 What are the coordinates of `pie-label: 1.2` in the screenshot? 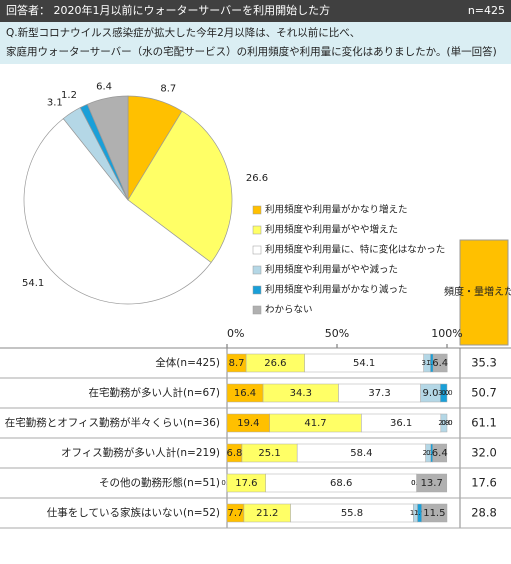 It's located at (69, 95).